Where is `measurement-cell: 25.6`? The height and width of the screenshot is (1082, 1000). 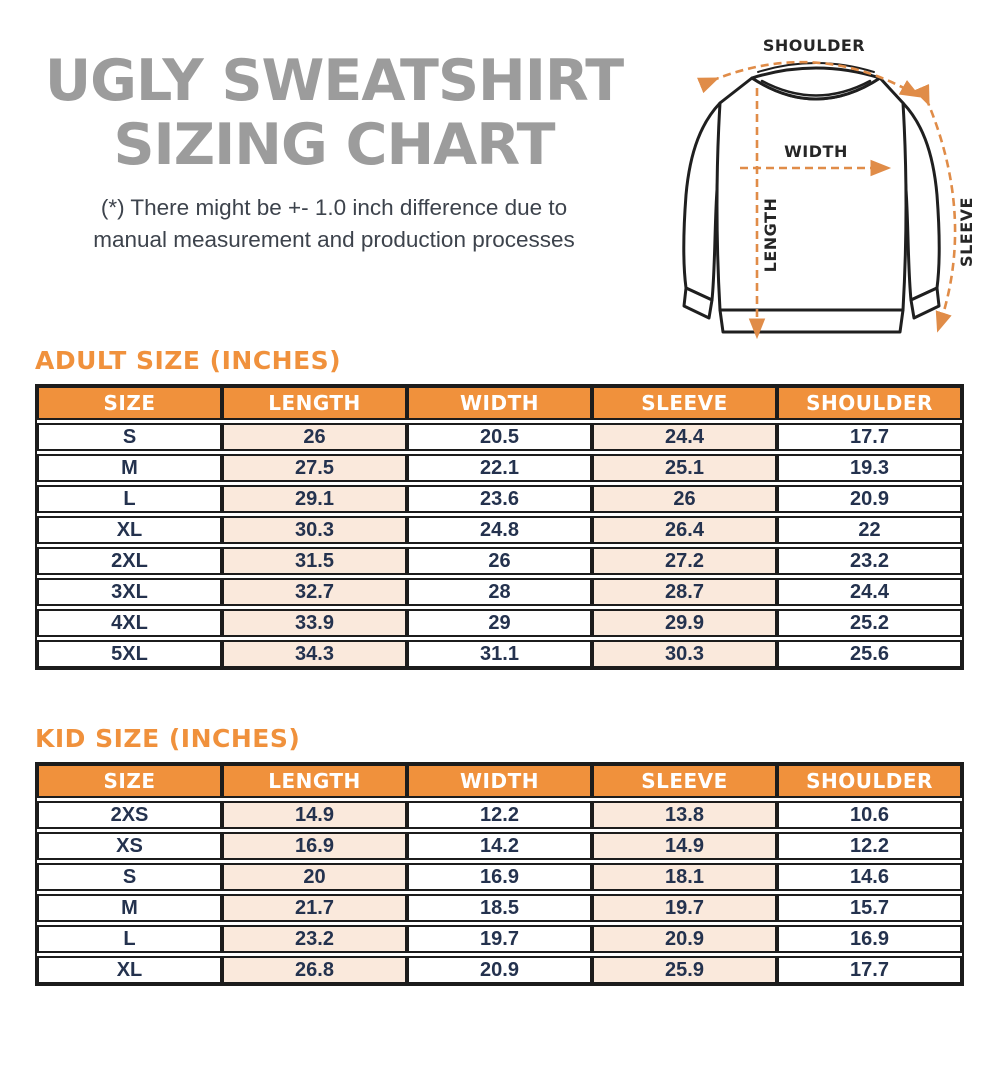
measurement-cell: 25.6 is located at coordinates (869, 654).